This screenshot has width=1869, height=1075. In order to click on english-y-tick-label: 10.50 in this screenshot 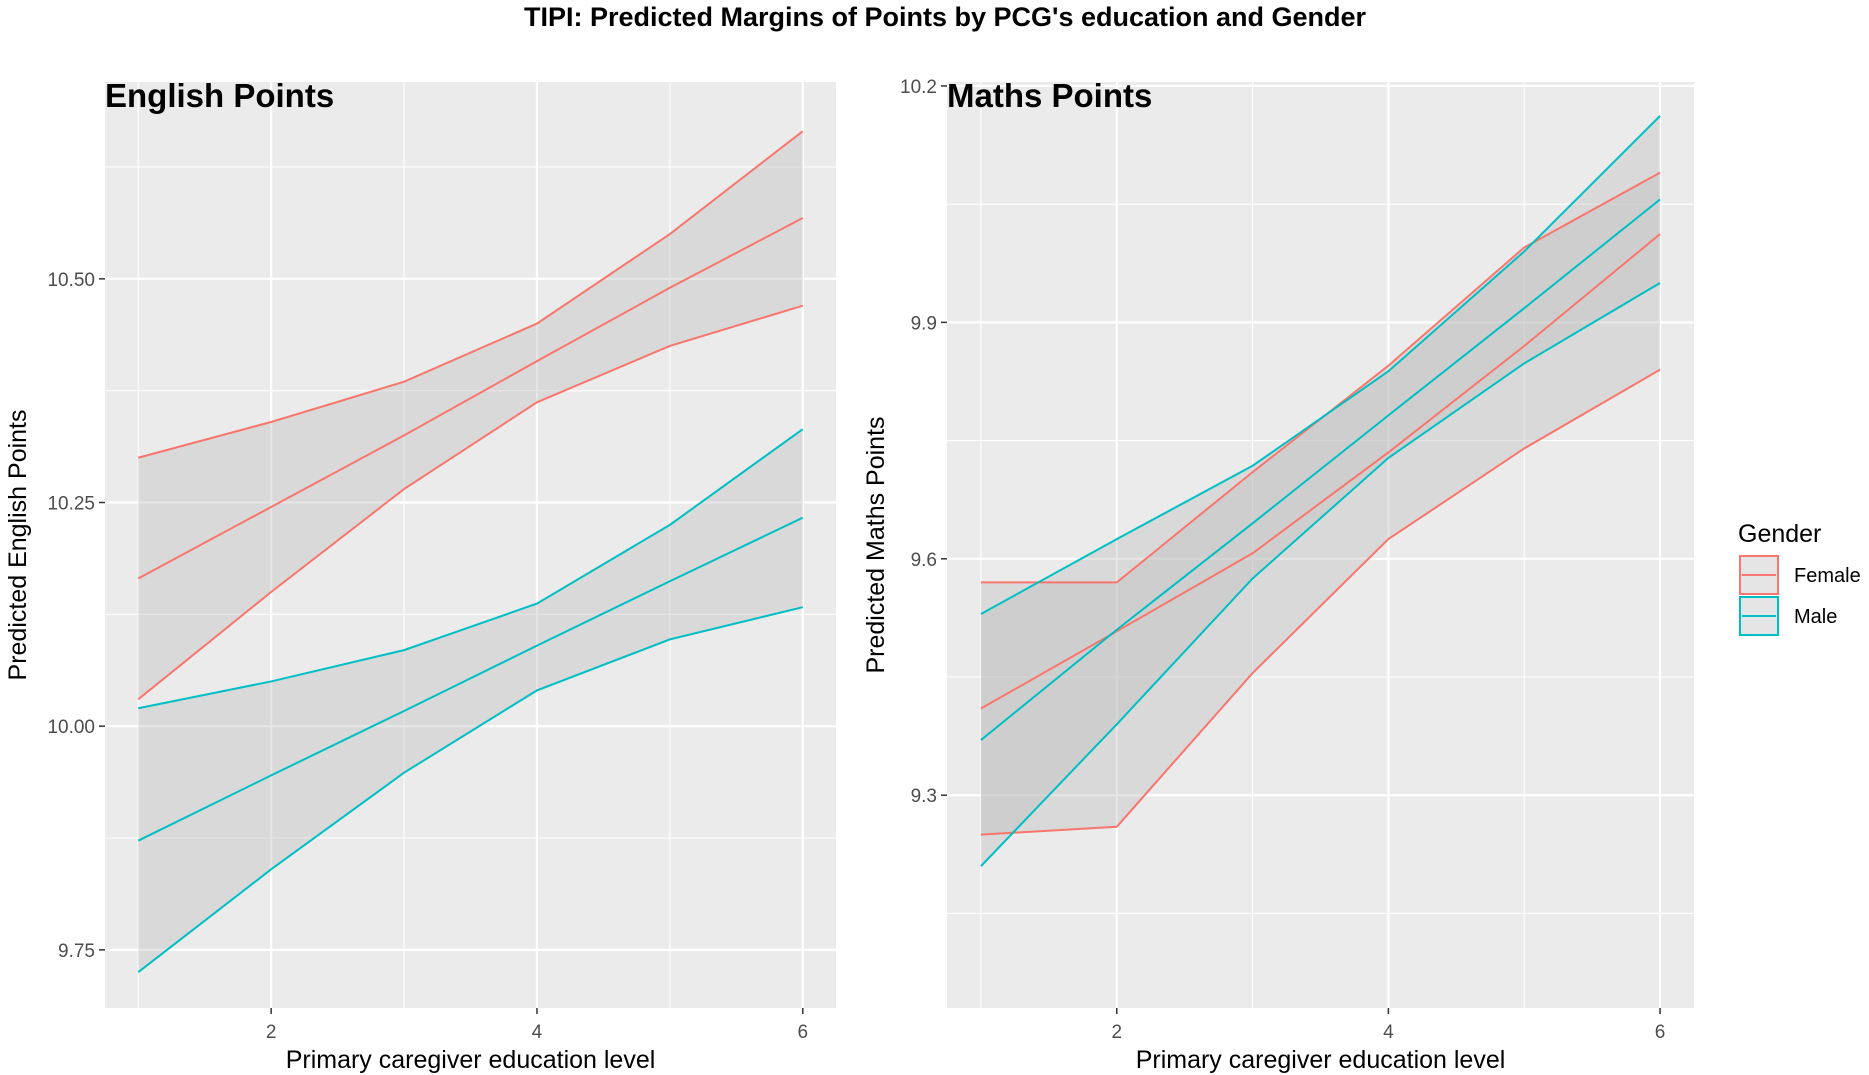, I will do `click(71, 280)`.